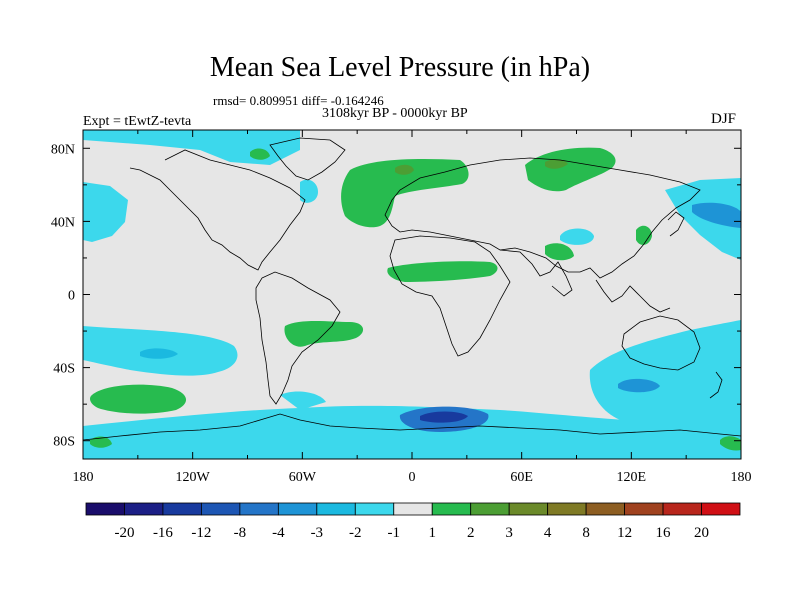  Describe the element at coordinates (577, 236) in the screenshot. I see `tibet-cyan-patch` at that location.